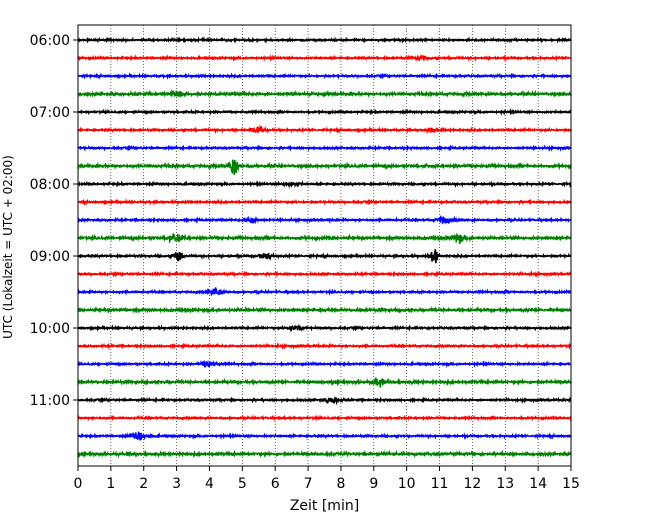 The height and width of the screenshot is (520, 650). What do you see at coordinates (440, 484) in the screenshot?
I see `x-tick-label: 11` at bounding box center [440, 484].